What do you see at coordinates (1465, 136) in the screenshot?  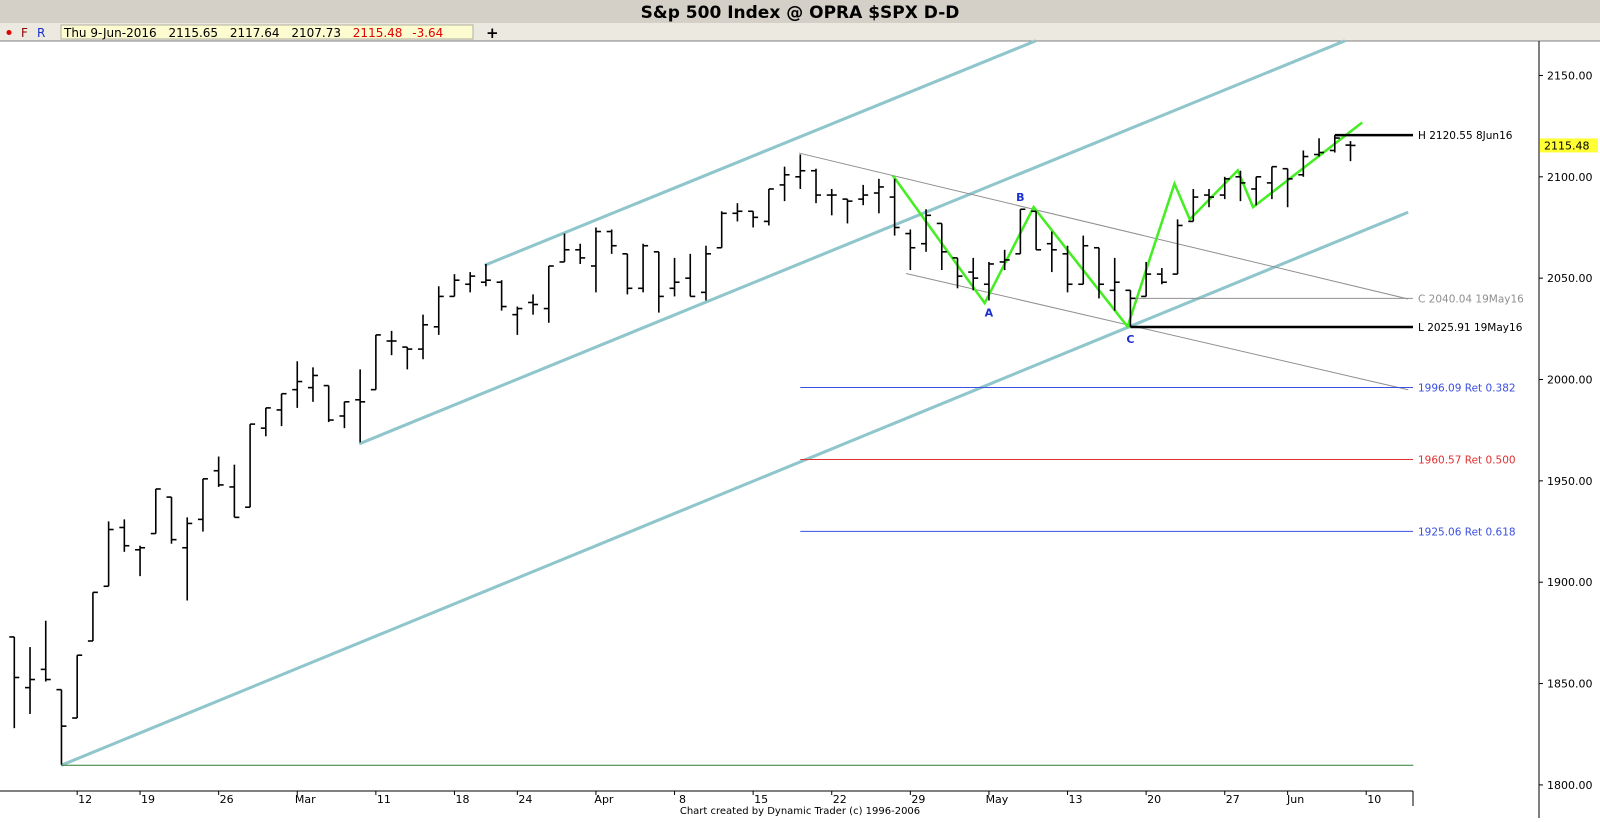 I see `level-label: H 2120.55 8Jun16` at bounding box center [1465, 136].